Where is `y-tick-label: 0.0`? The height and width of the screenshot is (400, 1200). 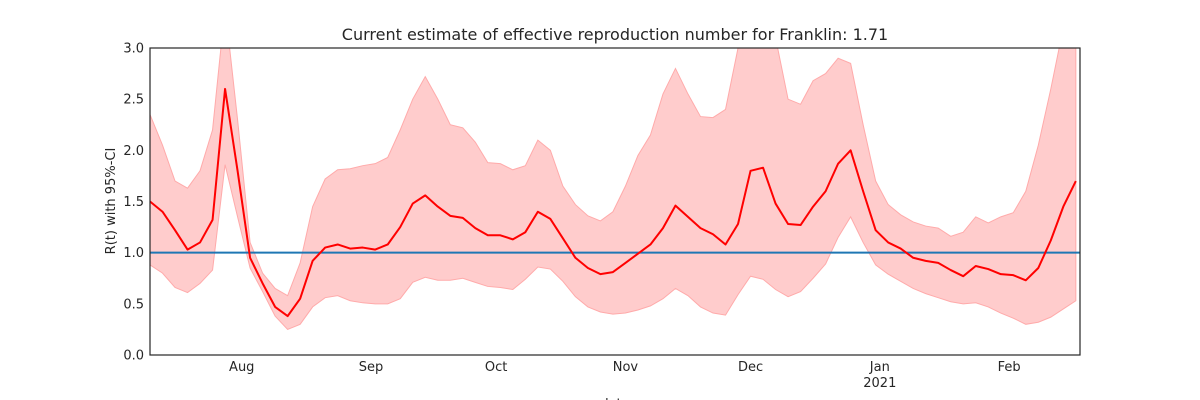
y-tick-label: 0.0 is located at coordinates (133, 356).